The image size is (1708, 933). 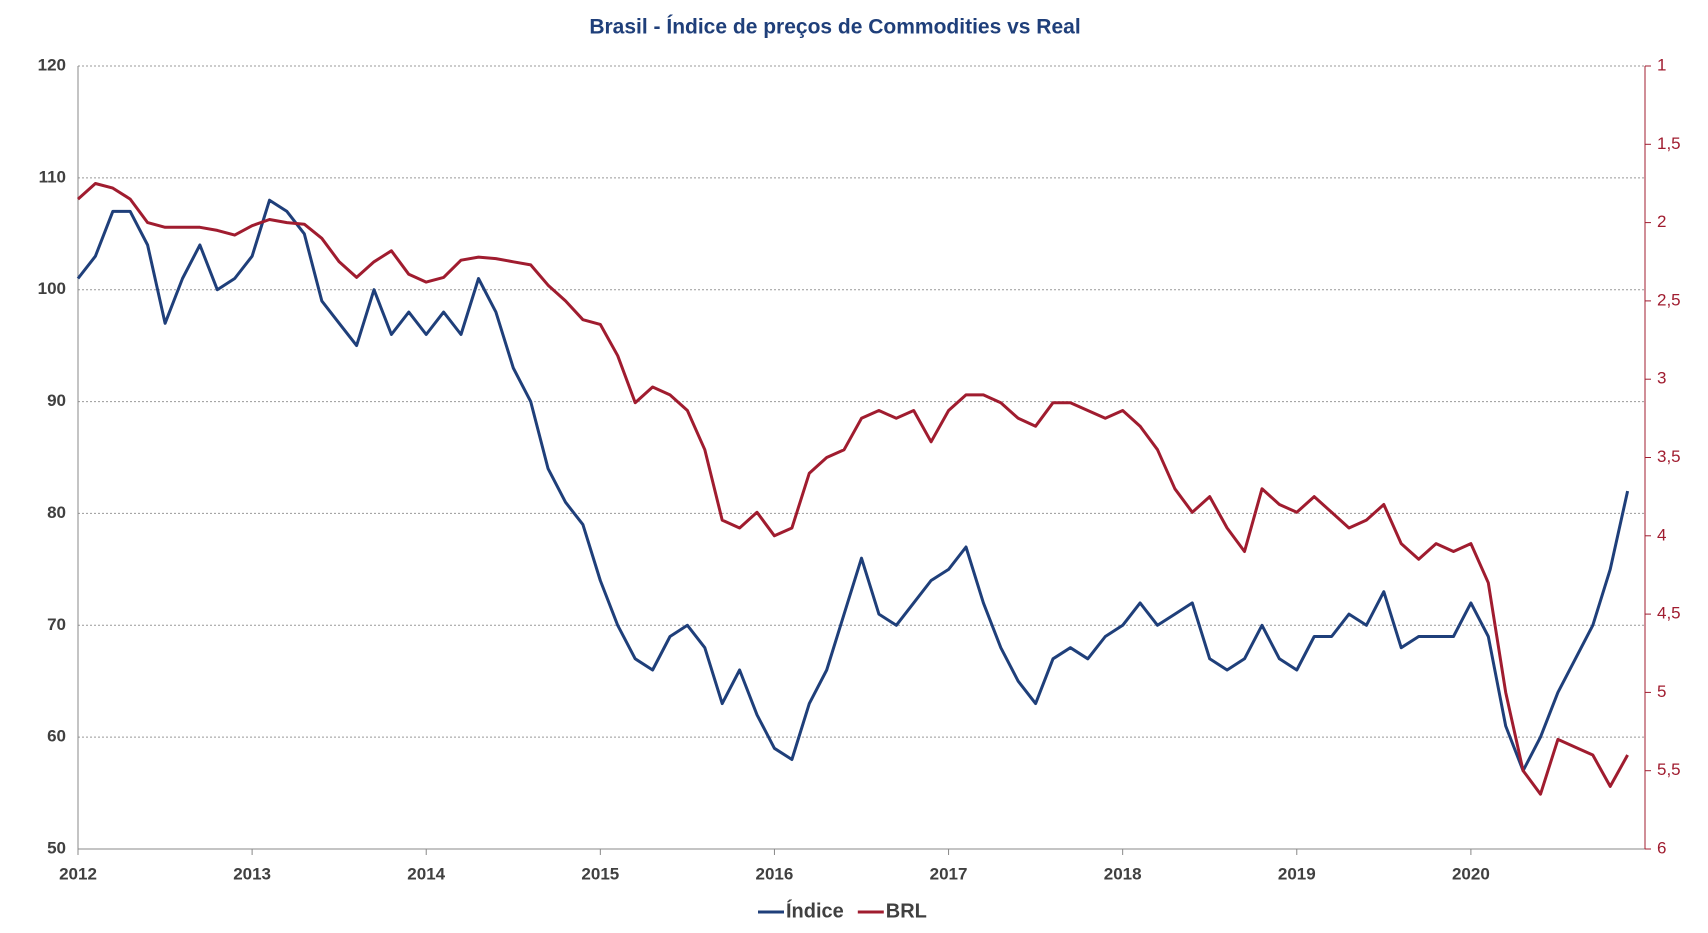 What do you see at coordinates (1297, 873) in the screenshot?
I see `x-tick-label: 2019` at bounding box center [1297, 873].